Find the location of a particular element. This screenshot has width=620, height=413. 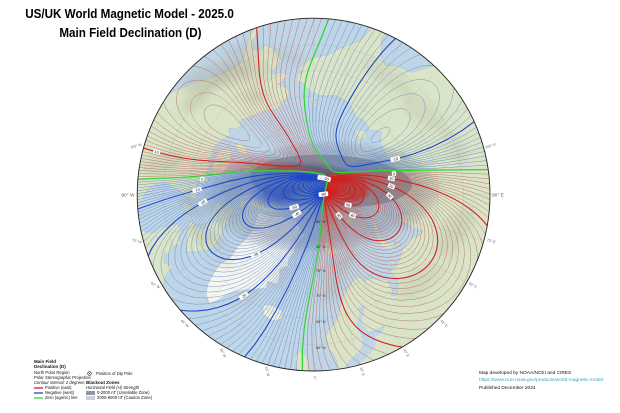

svg-text: 45° W is located at coordinates (185, 324).